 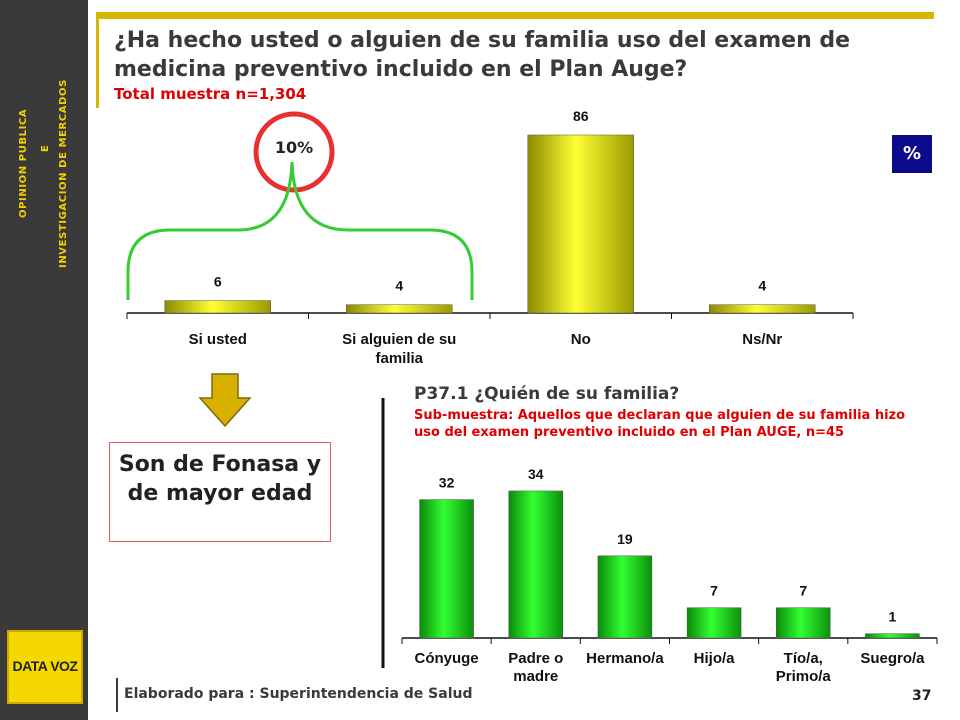 I want to click on datavoz-logo: DATA VOZ, so click(x=45, y=667).